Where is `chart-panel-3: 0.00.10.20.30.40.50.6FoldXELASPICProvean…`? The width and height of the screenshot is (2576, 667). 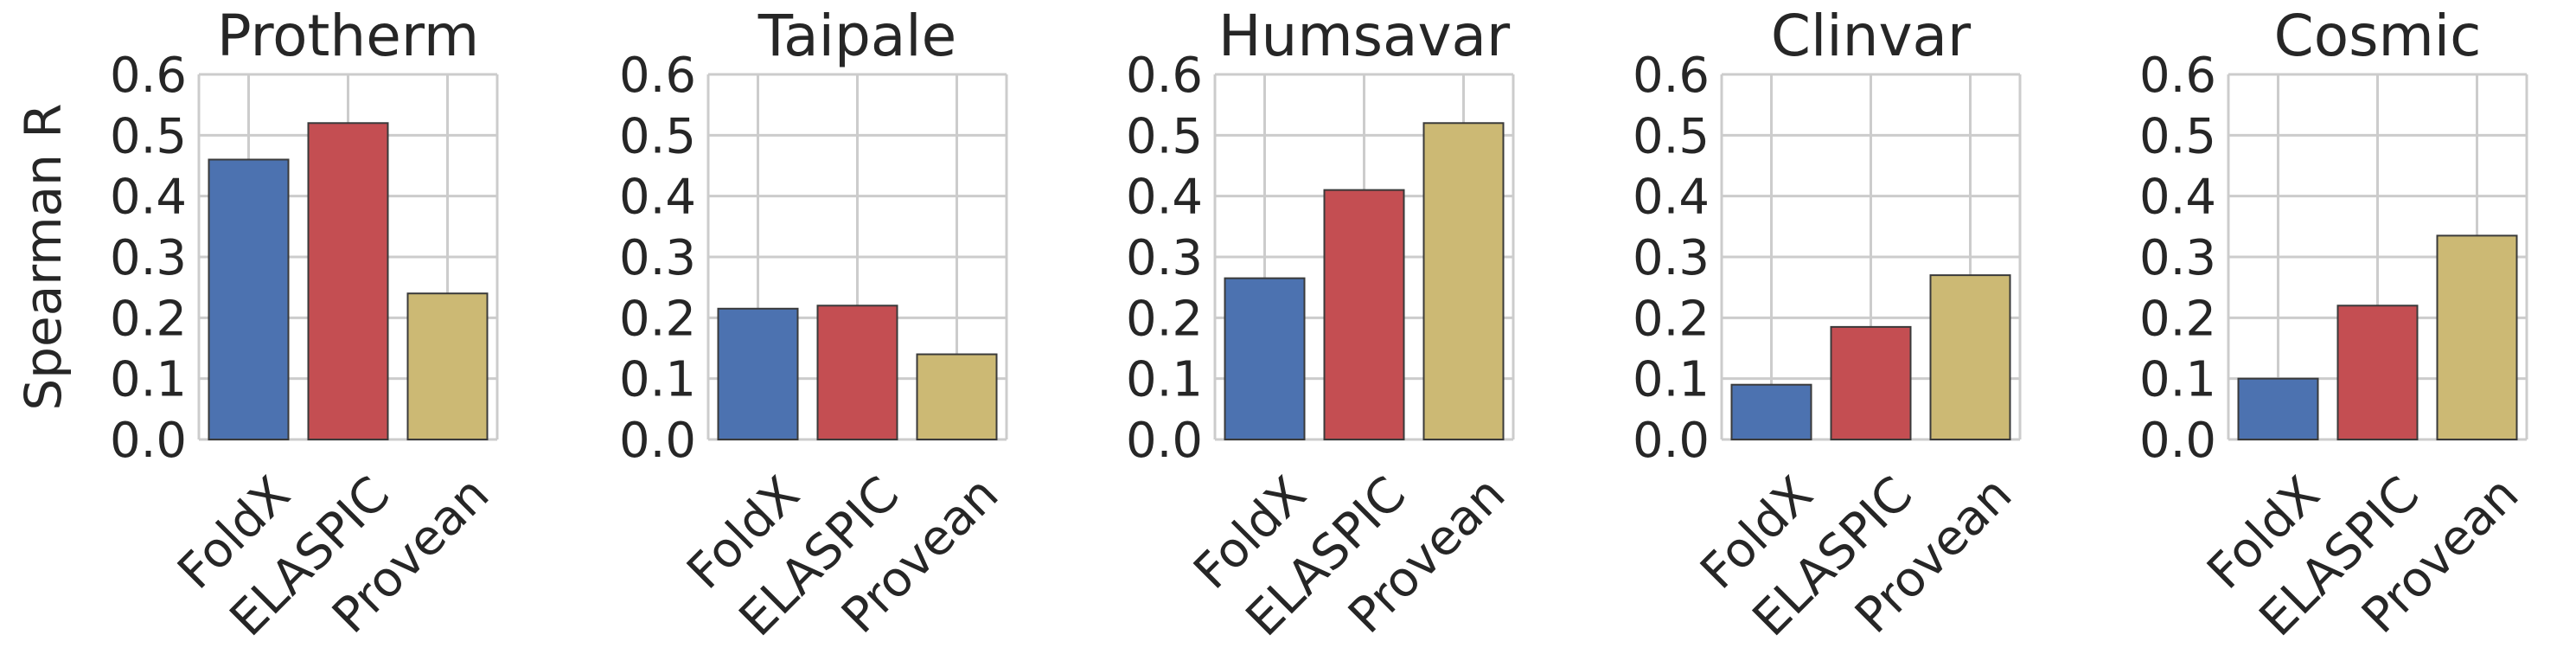
chart-panel-3: 0.00.10.20.30.40.50.6FoldXELASPICProvean… is located at coordinates (1828, 325).